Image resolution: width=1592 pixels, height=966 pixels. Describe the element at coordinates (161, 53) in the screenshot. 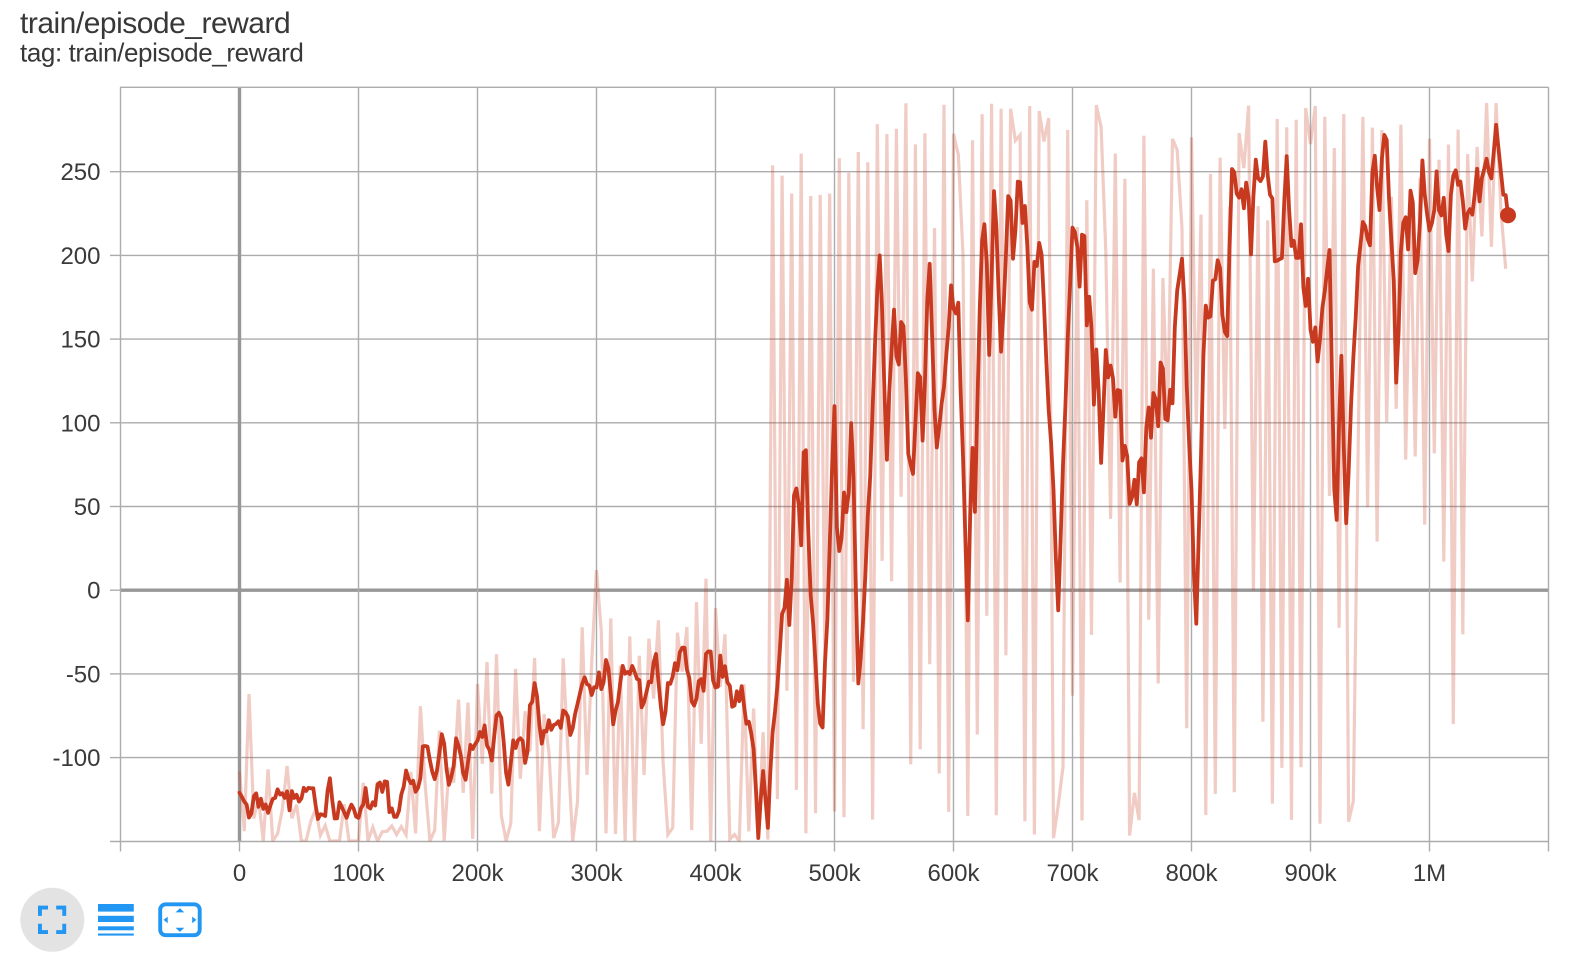

I see `svg-text: tag: train/episode_reward` at that location.